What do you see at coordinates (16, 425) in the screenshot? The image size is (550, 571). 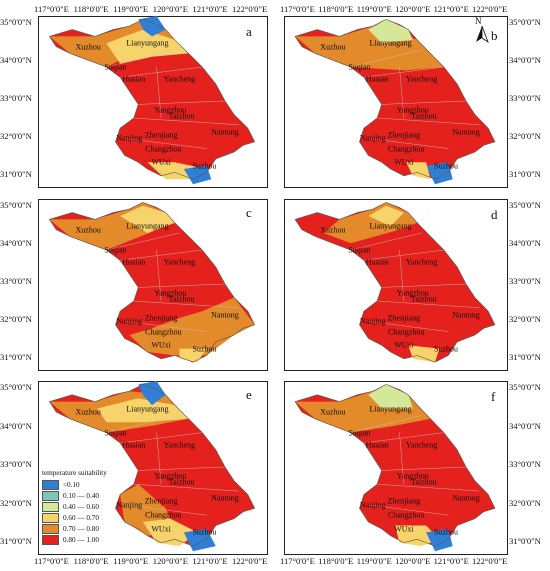 I see `lat-tick-e-1: 34°0'0"N` at bounding box center [16, 425].